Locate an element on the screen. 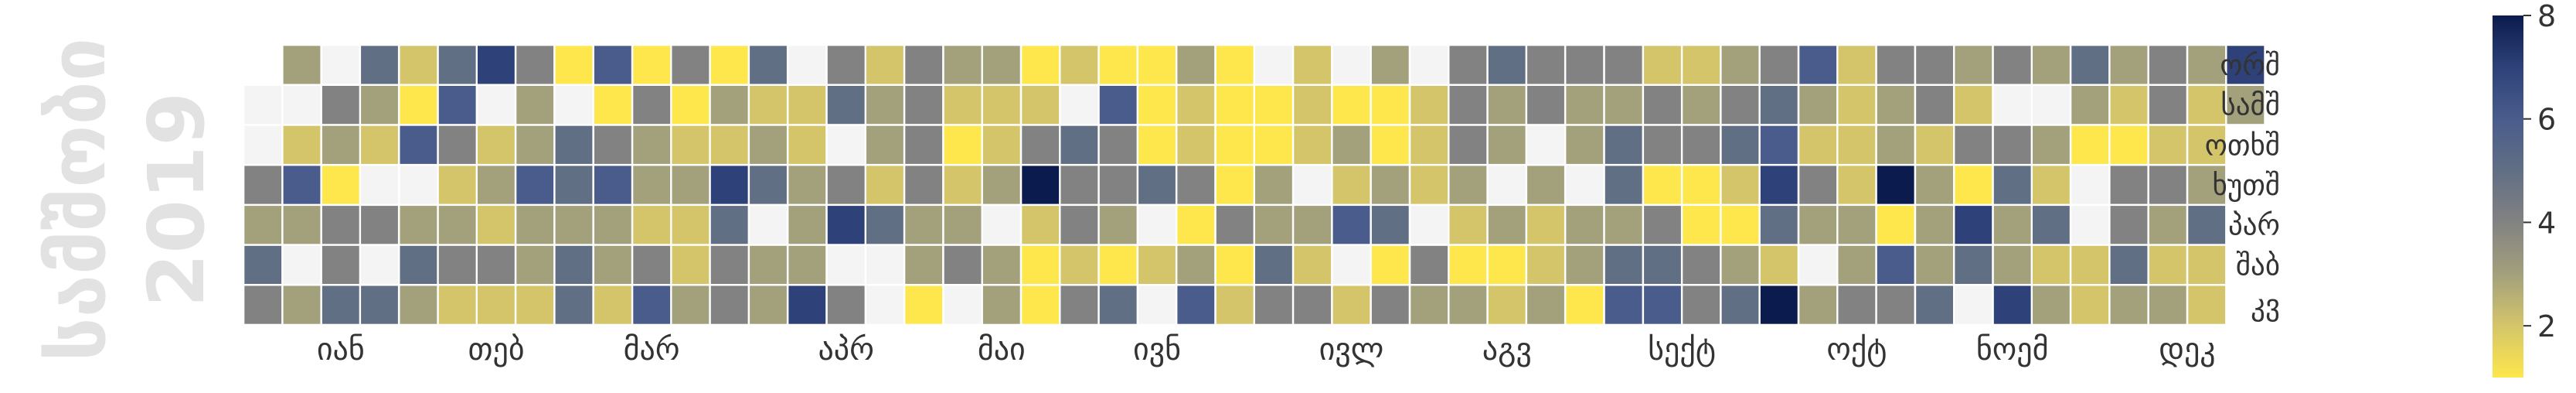 The width and height of the screenshot is (2576, 393). side-label: სამშობი is located at coordinates (77, 199).